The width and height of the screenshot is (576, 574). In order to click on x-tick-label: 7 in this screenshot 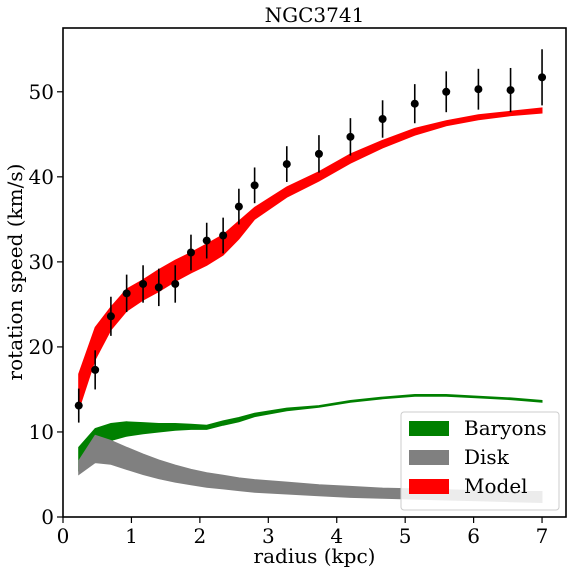, I will do `click(542, 536)`.